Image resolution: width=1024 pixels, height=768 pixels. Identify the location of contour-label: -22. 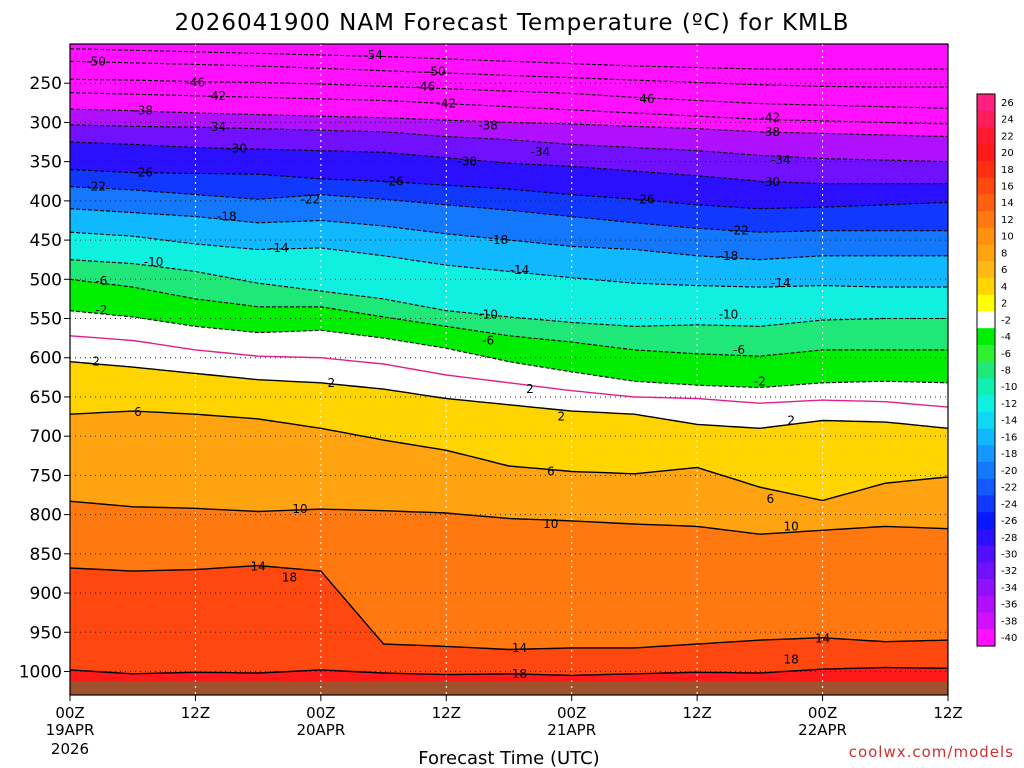
(739, 231).